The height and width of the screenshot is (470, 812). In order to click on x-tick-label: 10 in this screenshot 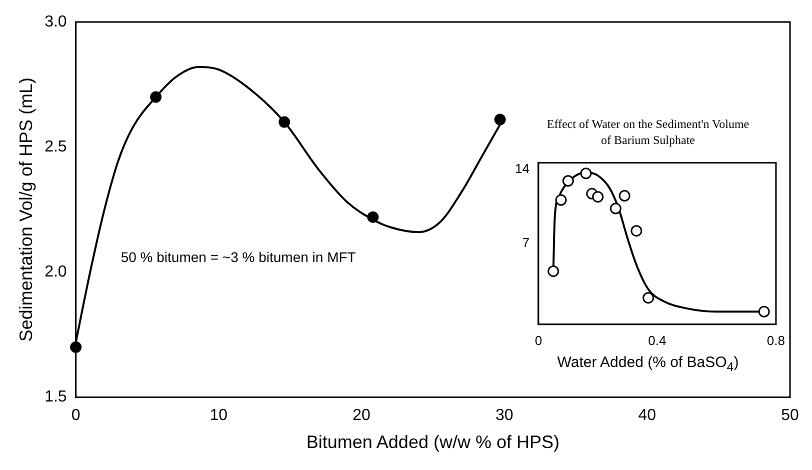, I will do `click(219, 415)`.